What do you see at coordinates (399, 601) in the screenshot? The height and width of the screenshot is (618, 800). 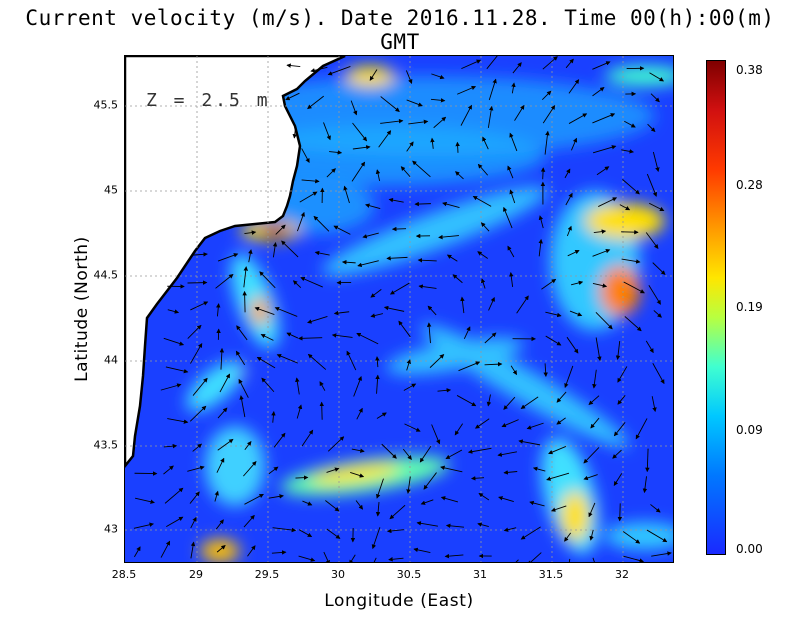 I see `x-axis-label: Longitude (East)` at bounding box center [399, 601].